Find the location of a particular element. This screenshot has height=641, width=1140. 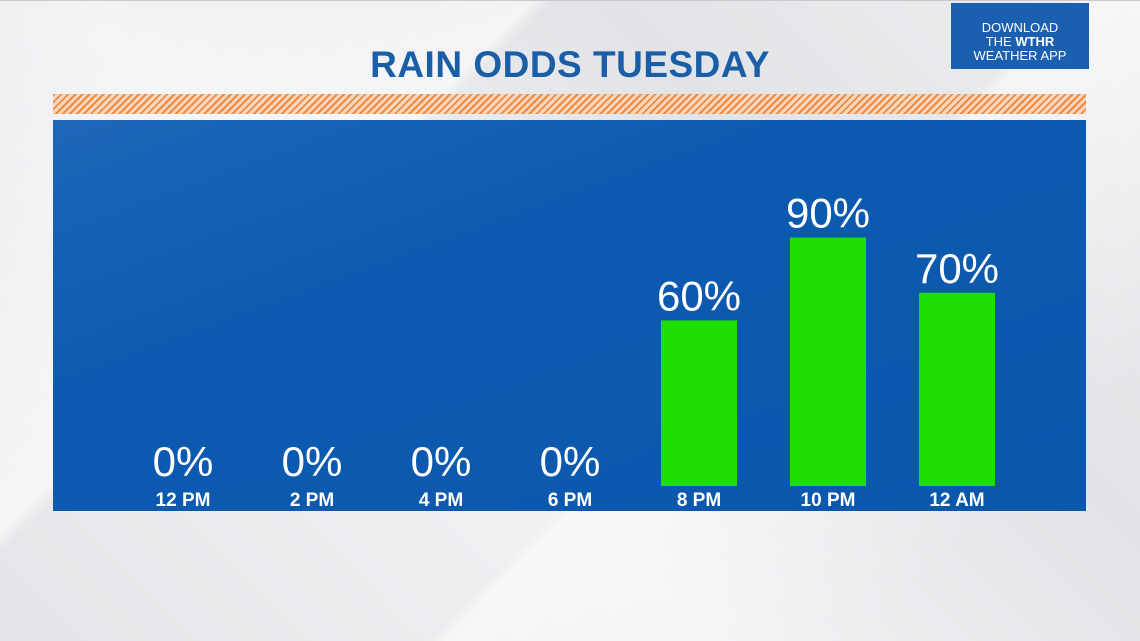

category-label: 12 PM is located at coordinates (183, 500).